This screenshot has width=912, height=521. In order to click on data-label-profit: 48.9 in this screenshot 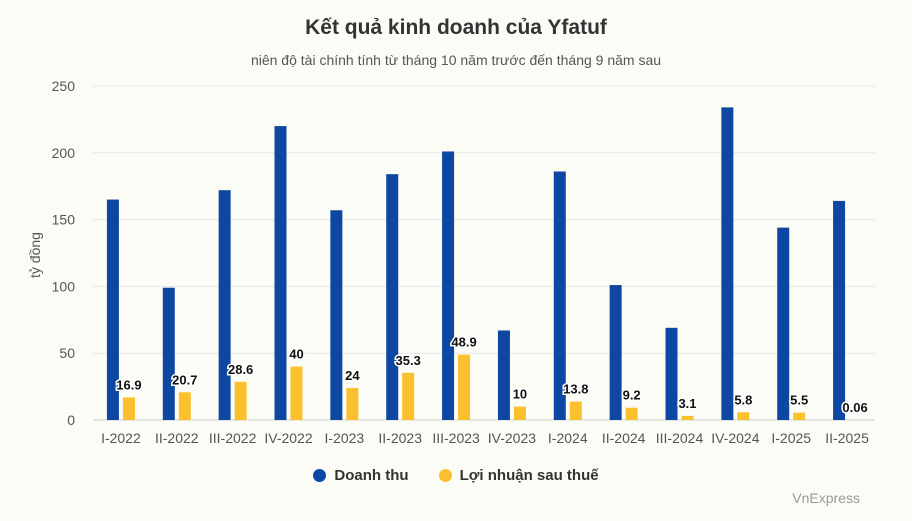, I will do `click(463, 342)`.